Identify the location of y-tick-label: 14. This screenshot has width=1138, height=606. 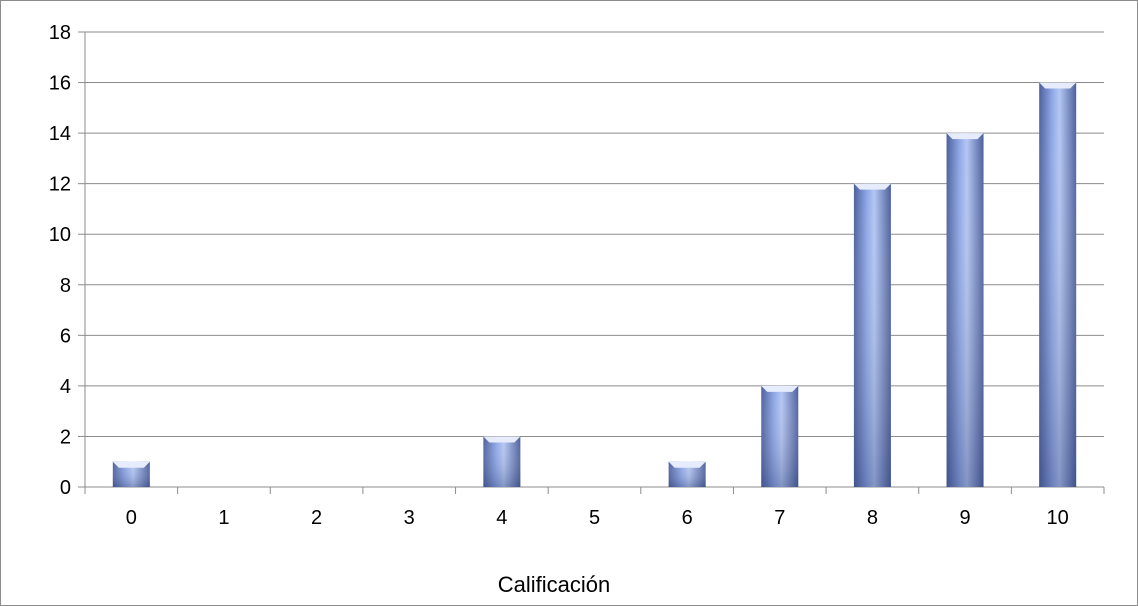
(60, 134).